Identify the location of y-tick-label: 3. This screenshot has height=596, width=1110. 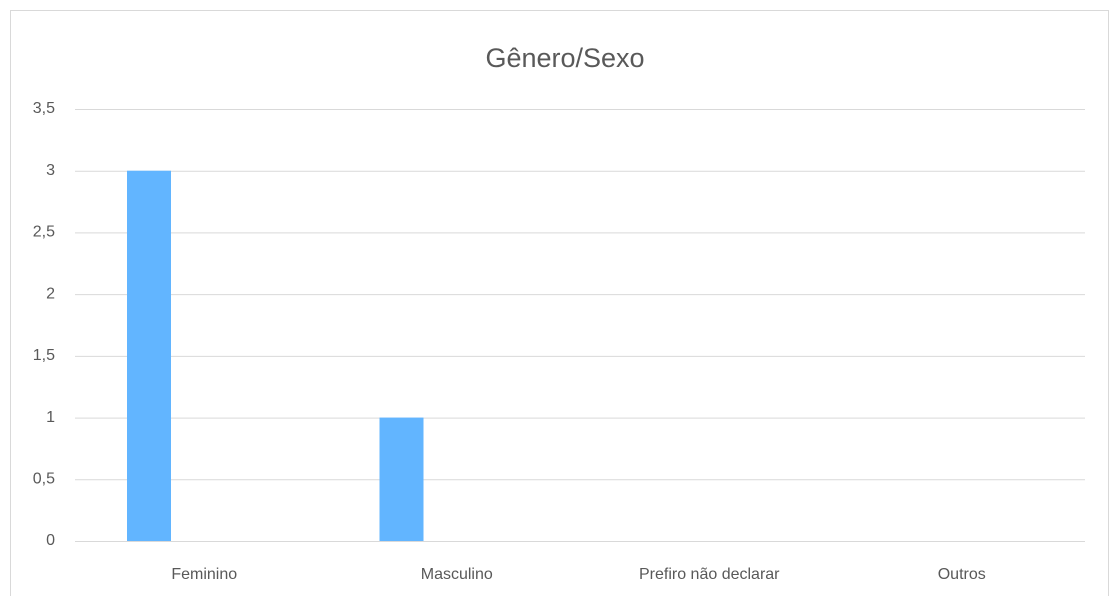
(50, 170).